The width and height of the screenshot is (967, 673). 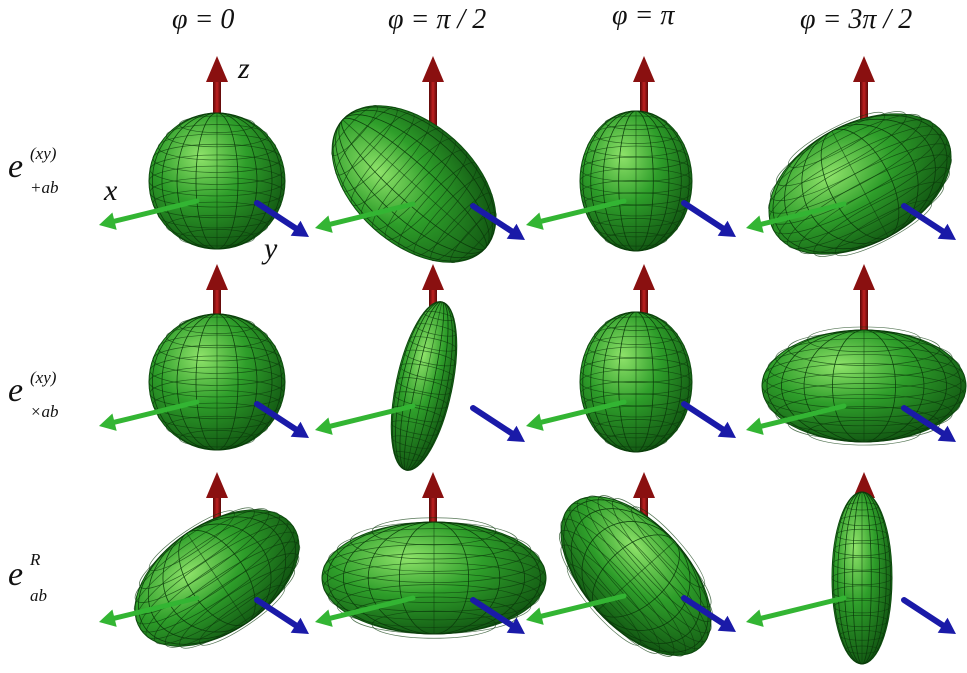 What do you see at coordinates (244, 68) in the screenshot?
I see `axis-label-z: z` at bounding box center [244, 68].